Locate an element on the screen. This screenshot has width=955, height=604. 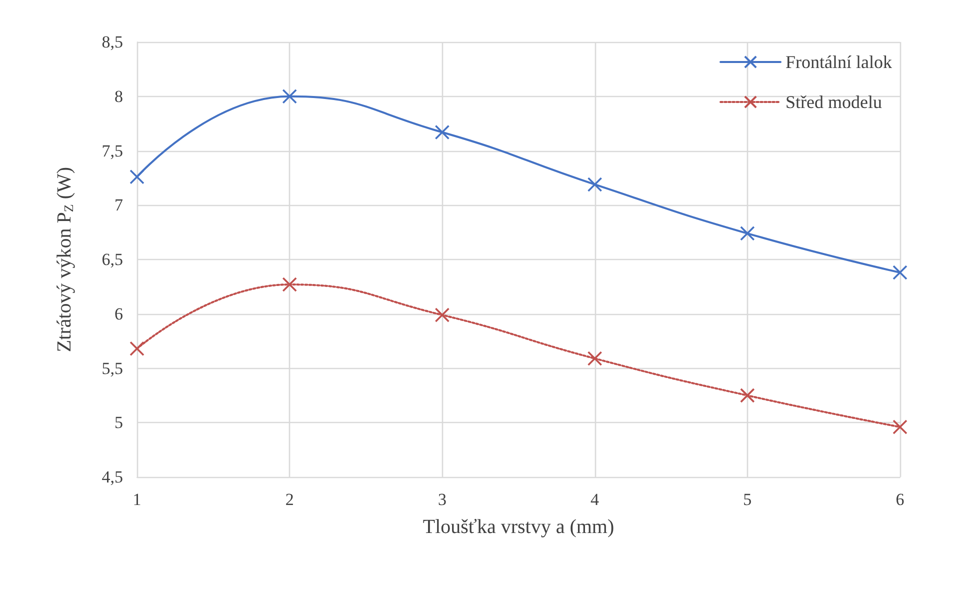
x-tick-label: 4 is located at coordinates (595, 499).